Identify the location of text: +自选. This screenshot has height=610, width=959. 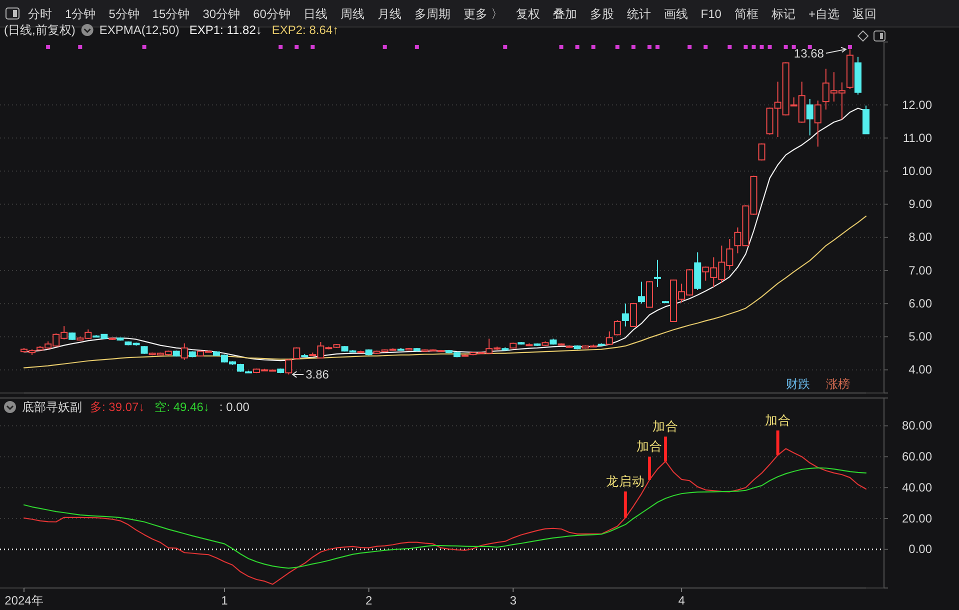
(824, 14).